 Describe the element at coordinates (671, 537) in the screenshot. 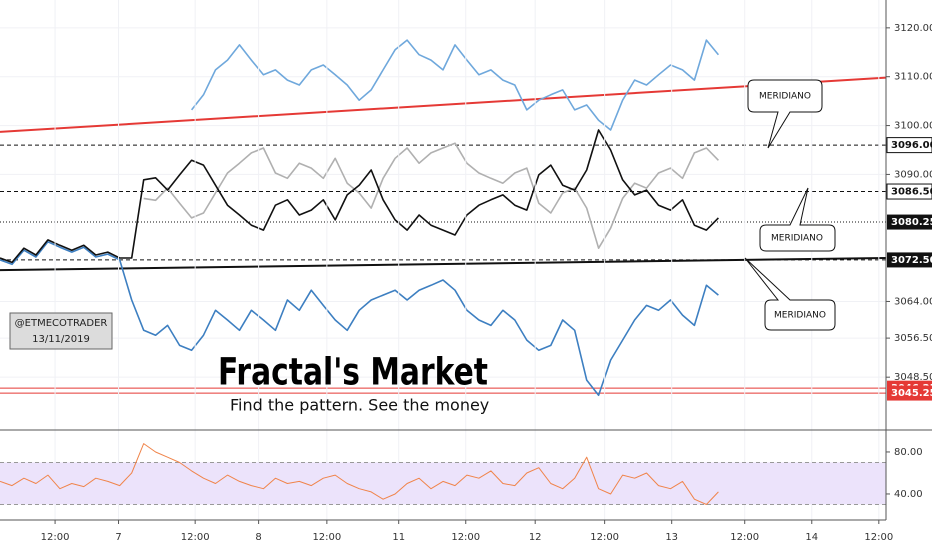

I see `x-tick-label: 13` at that location.